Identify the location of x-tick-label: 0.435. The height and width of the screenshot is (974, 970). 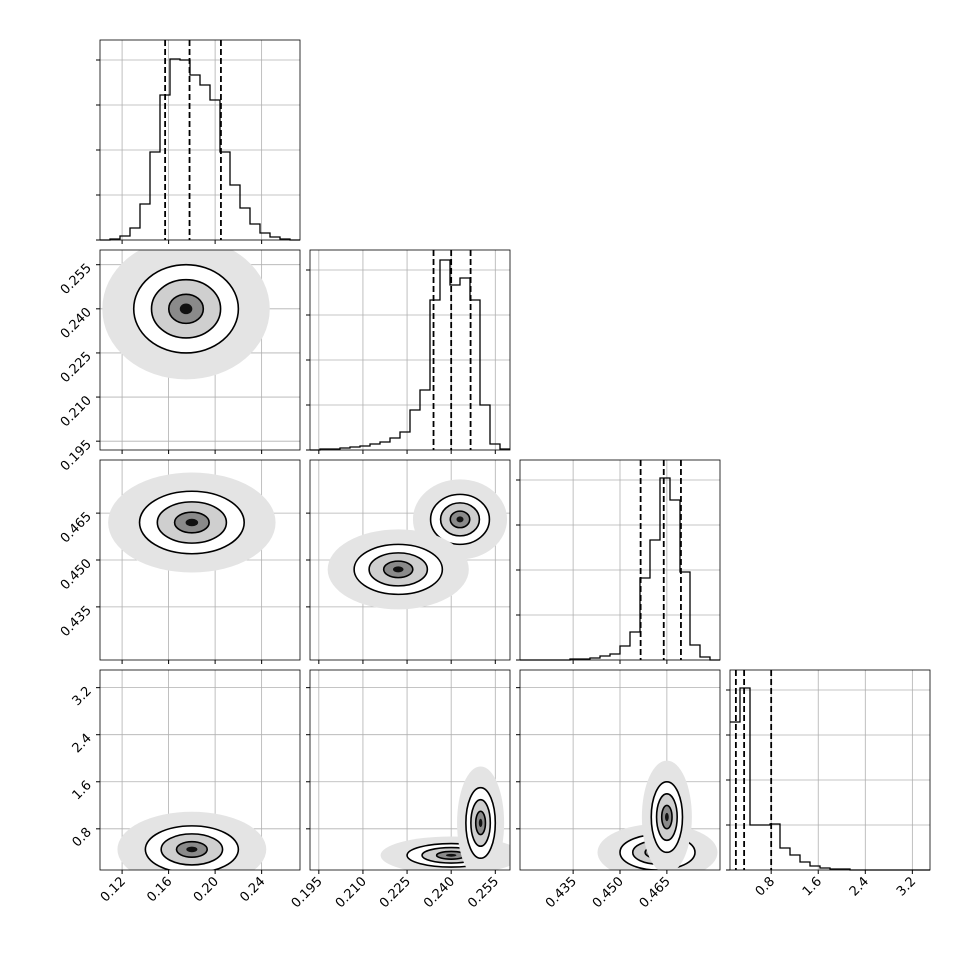
(561, 892).